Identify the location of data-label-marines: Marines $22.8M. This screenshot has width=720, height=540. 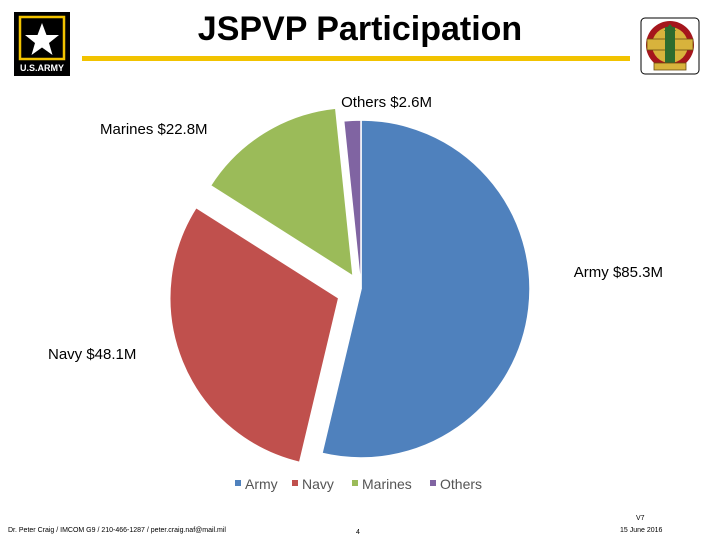
(154, 129).